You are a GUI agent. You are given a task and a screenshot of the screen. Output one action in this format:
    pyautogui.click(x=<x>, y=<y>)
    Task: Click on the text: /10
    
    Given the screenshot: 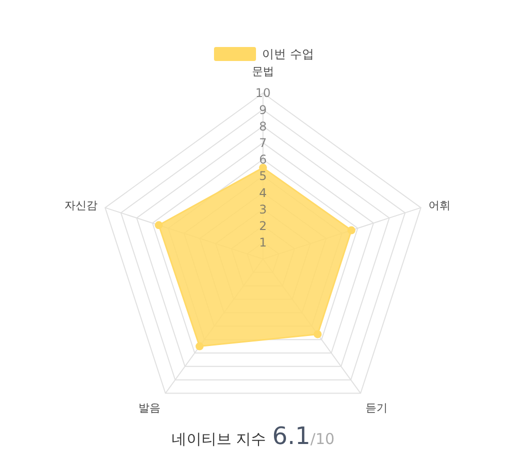 What is the action you would take?
    pyautogui.click(x=322, y=439)
    